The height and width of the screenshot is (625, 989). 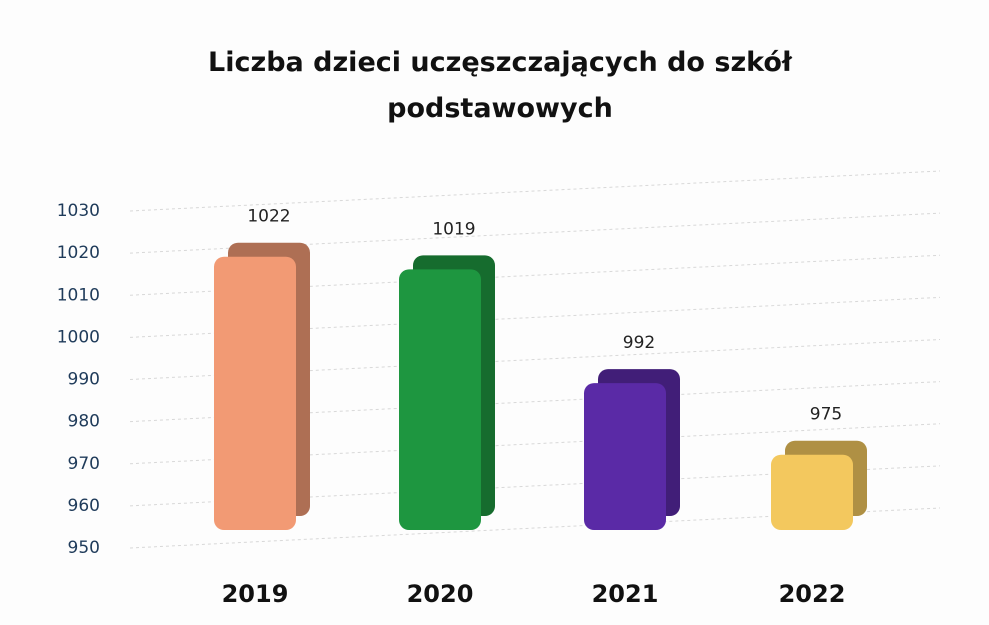 What do you see at coordinates (625, 594) in the screenshot?
I see `x-tick-label: 2021` at bounding box center [625, 594].